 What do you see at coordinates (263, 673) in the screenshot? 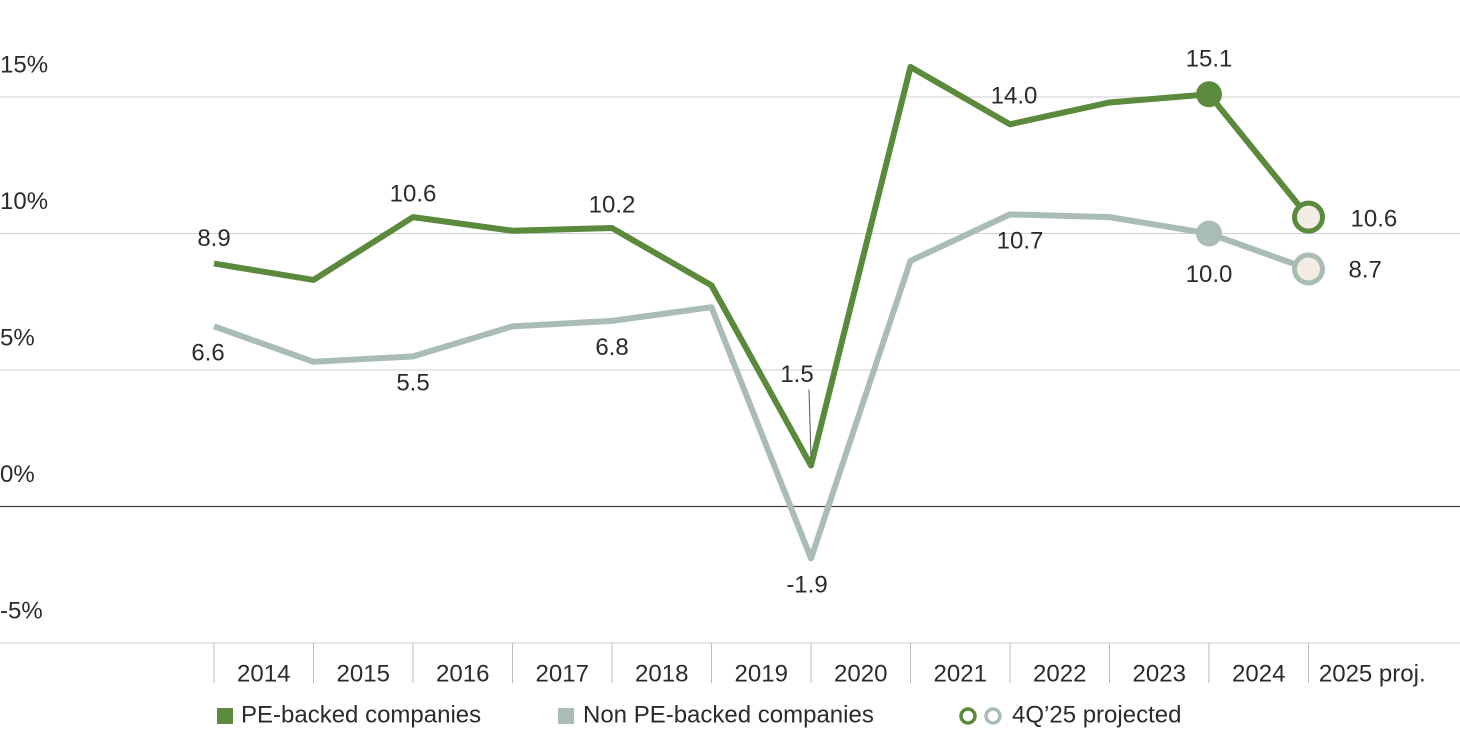
I see `x-tick-label: 2014` at bounding box center [263, 673].